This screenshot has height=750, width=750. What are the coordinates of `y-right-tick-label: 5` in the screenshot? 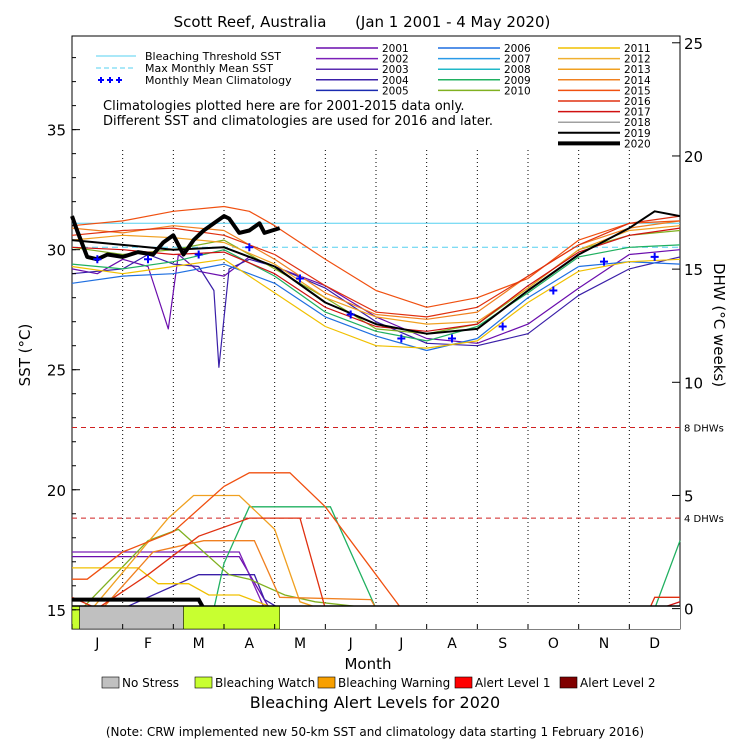 It's located at (689, 496).